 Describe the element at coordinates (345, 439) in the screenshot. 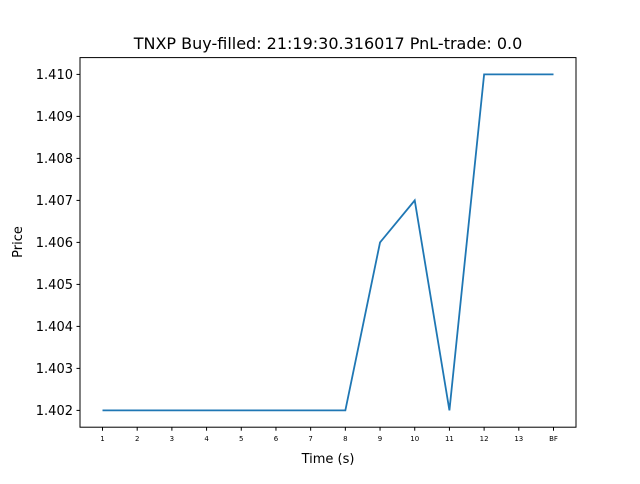

I see `x-tick-label: 8` at that location.